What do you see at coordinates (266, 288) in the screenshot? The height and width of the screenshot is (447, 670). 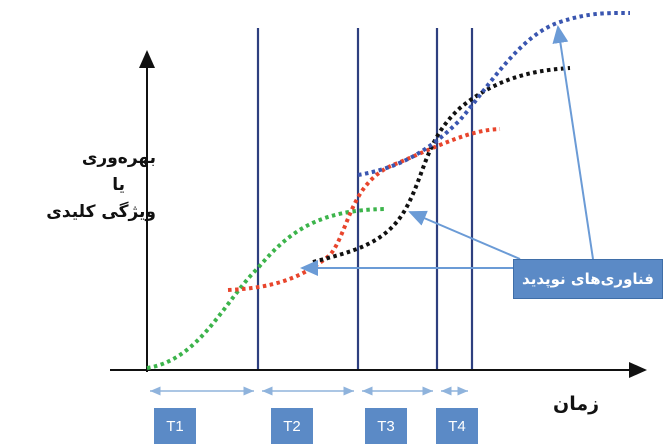 I see `green-s-curve` at bounding box center [266, 288].